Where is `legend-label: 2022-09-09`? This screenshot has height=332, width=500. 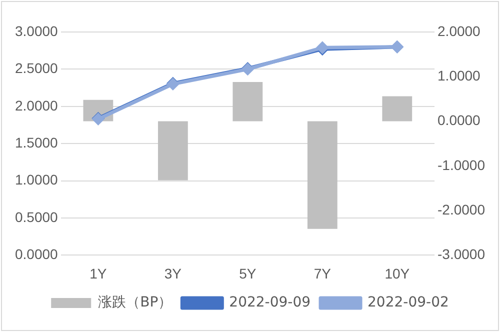 legend-label: 2022-09-09 is located at coordinates (270, 302).